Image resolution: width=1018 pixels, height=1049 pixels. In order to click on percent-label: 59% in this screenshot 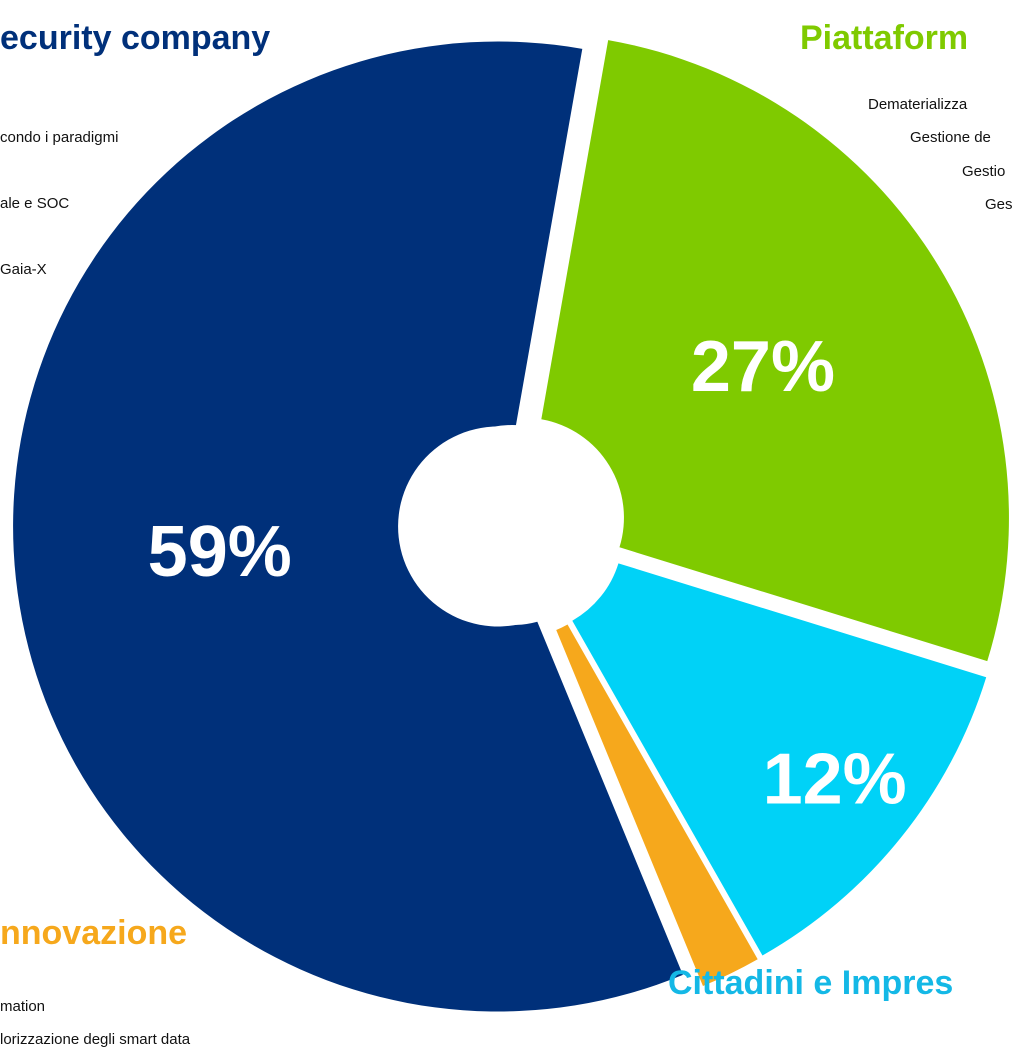, I will do `click(220, 552)`.